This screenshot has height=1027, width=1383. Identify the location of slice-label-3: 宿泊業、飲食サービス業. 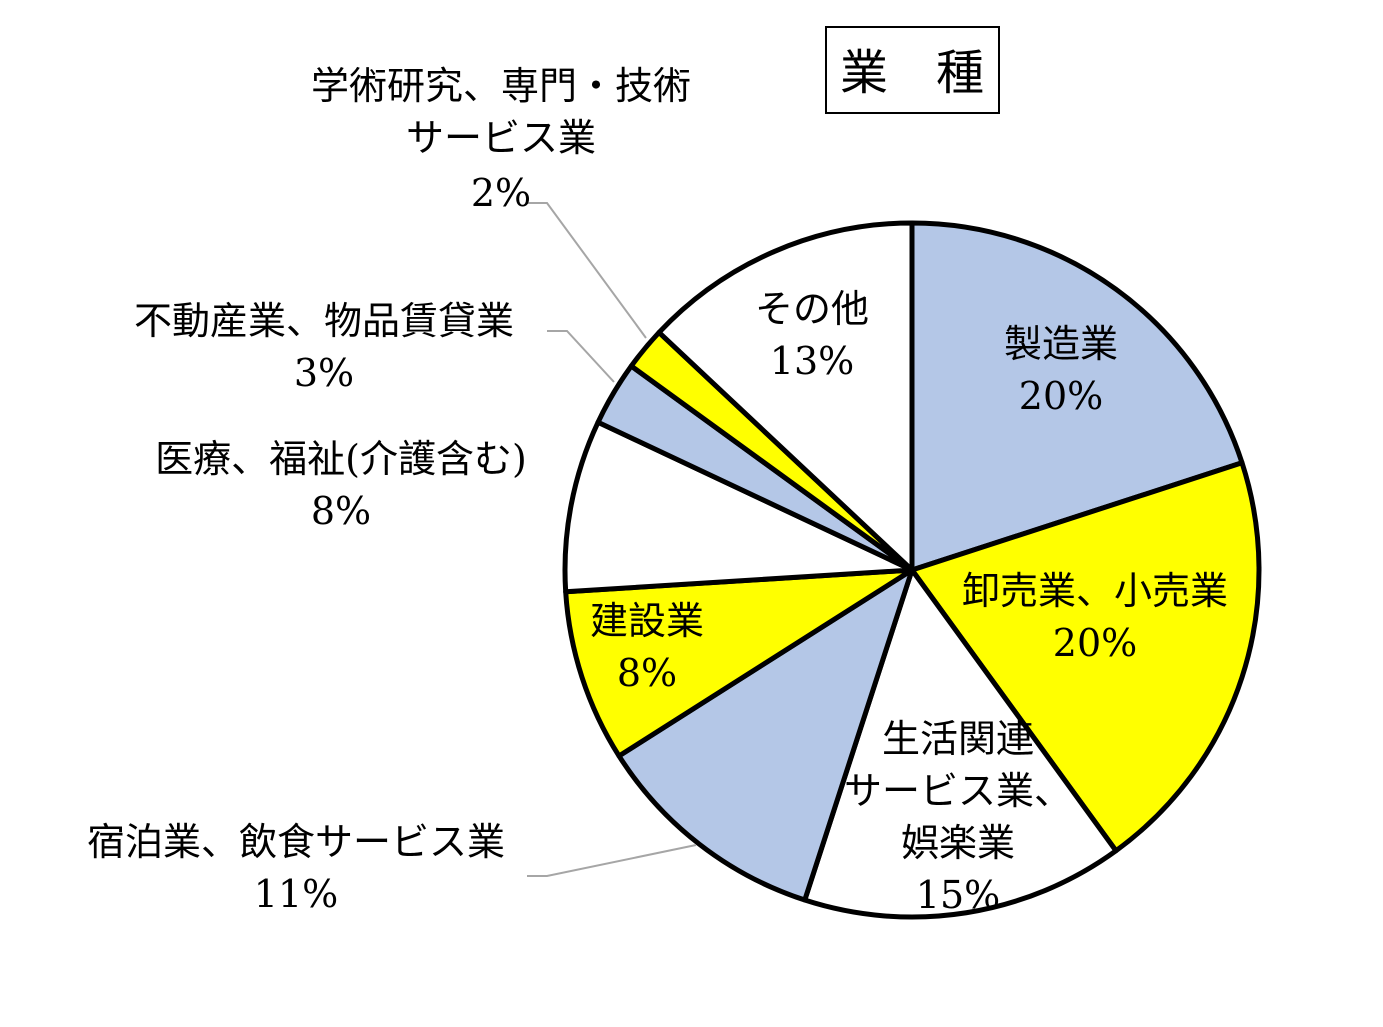
(296, 842).